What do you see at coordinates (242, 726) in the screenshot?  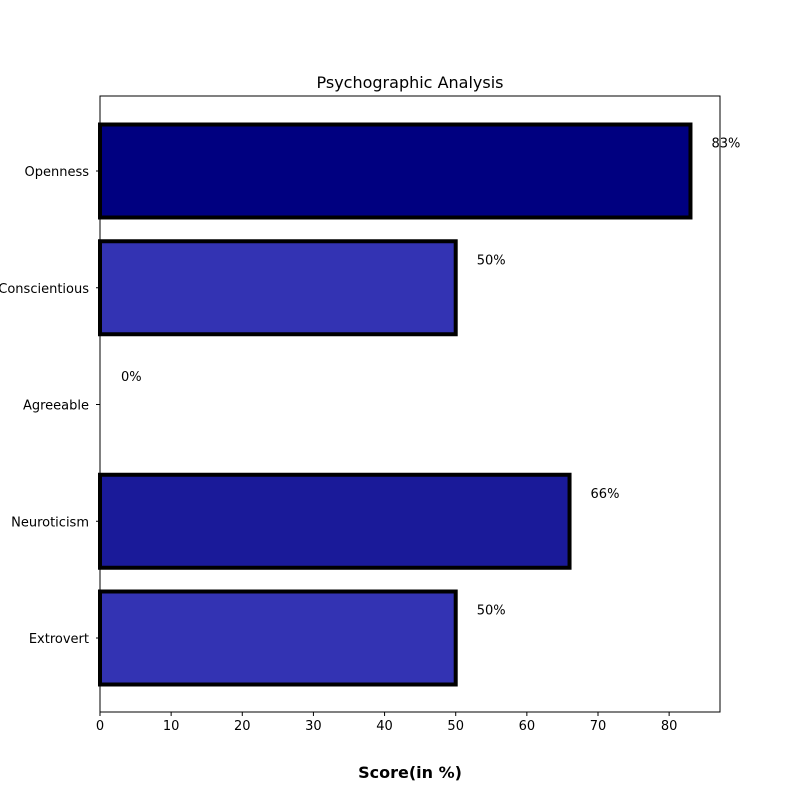 I see `x-tick-label: 20` at bounding box center [242, 726].